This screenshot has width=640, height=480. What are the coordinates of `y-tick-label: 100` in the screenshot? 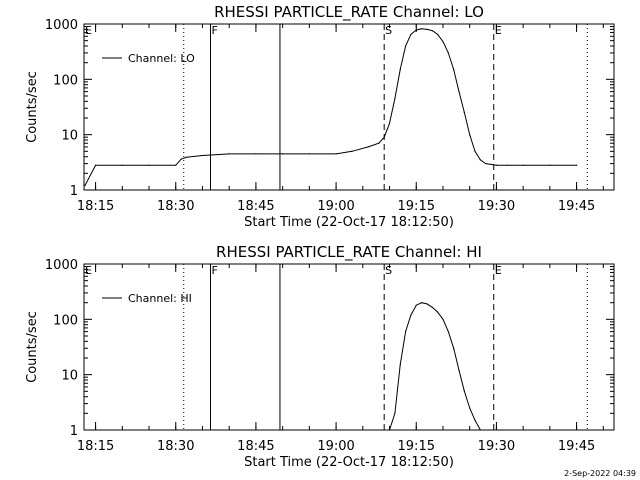 It's located at (65, 320).